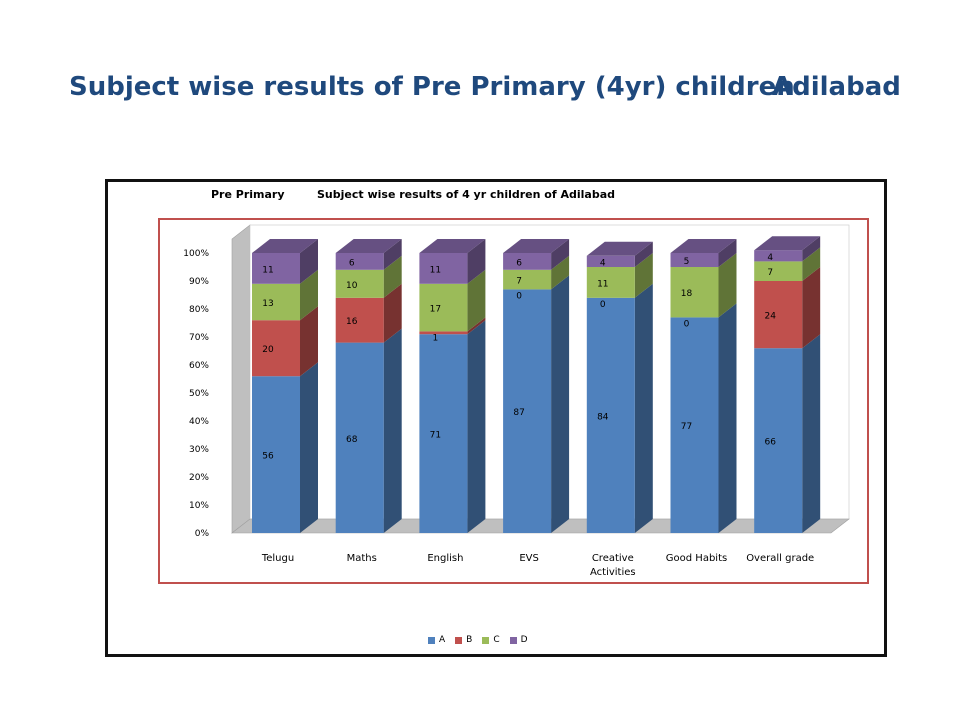  What do you see at coordinates (352, 263) in the screenshot?
I see `data-label-maths-d: 6` at bounding box center [352, 263].